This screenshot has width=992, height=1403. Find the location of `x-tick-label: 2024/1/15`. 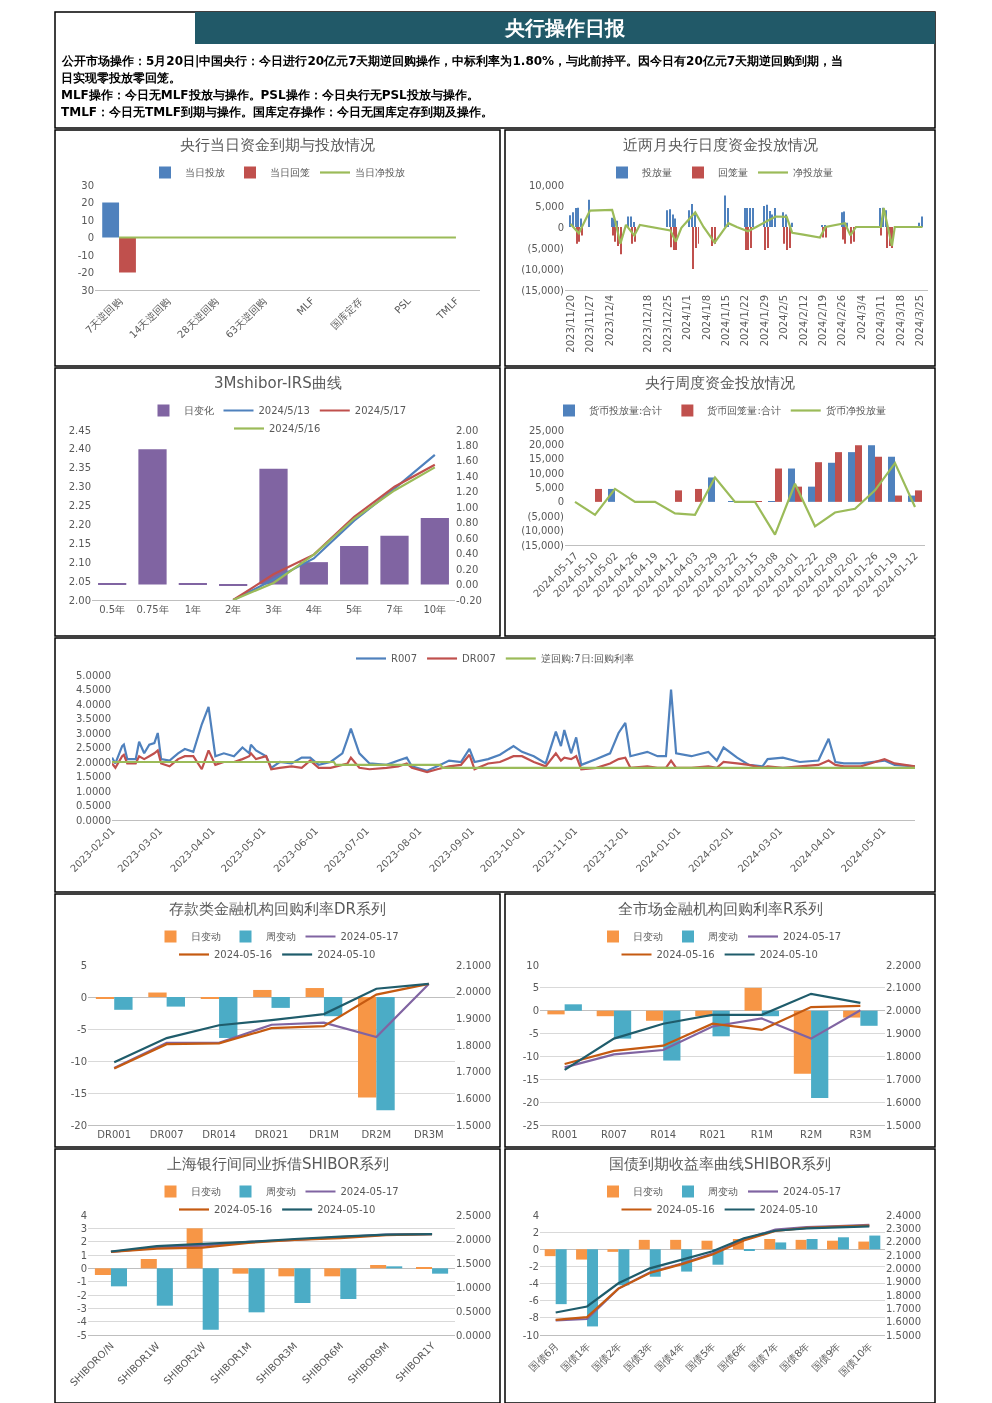

x-tick-label: 2024/1/15 is located at coordinates (725, 321).